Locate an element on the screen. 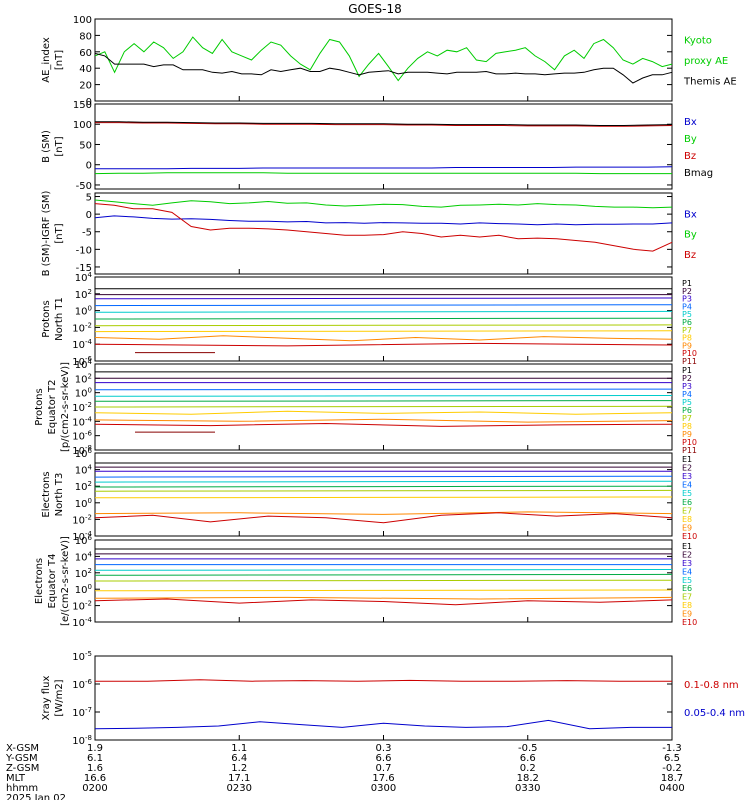 The image size is (750, 800). series-line-p9 is located at coordinates (383, 338).